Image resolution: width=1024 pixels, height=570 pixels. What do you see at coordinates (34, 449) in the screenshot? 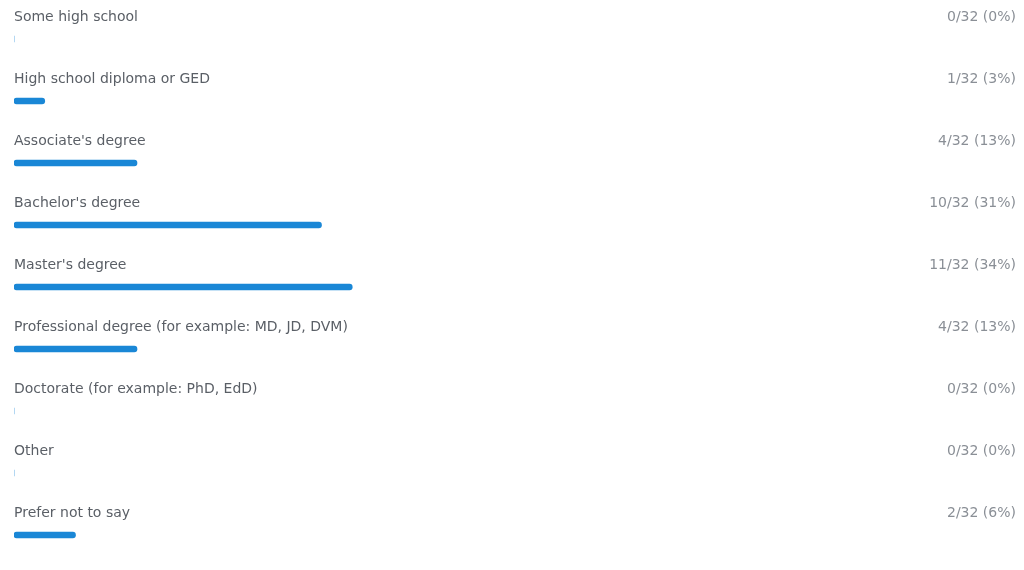
I see `y-tick-label: Other` at bounding box center [34, 449].